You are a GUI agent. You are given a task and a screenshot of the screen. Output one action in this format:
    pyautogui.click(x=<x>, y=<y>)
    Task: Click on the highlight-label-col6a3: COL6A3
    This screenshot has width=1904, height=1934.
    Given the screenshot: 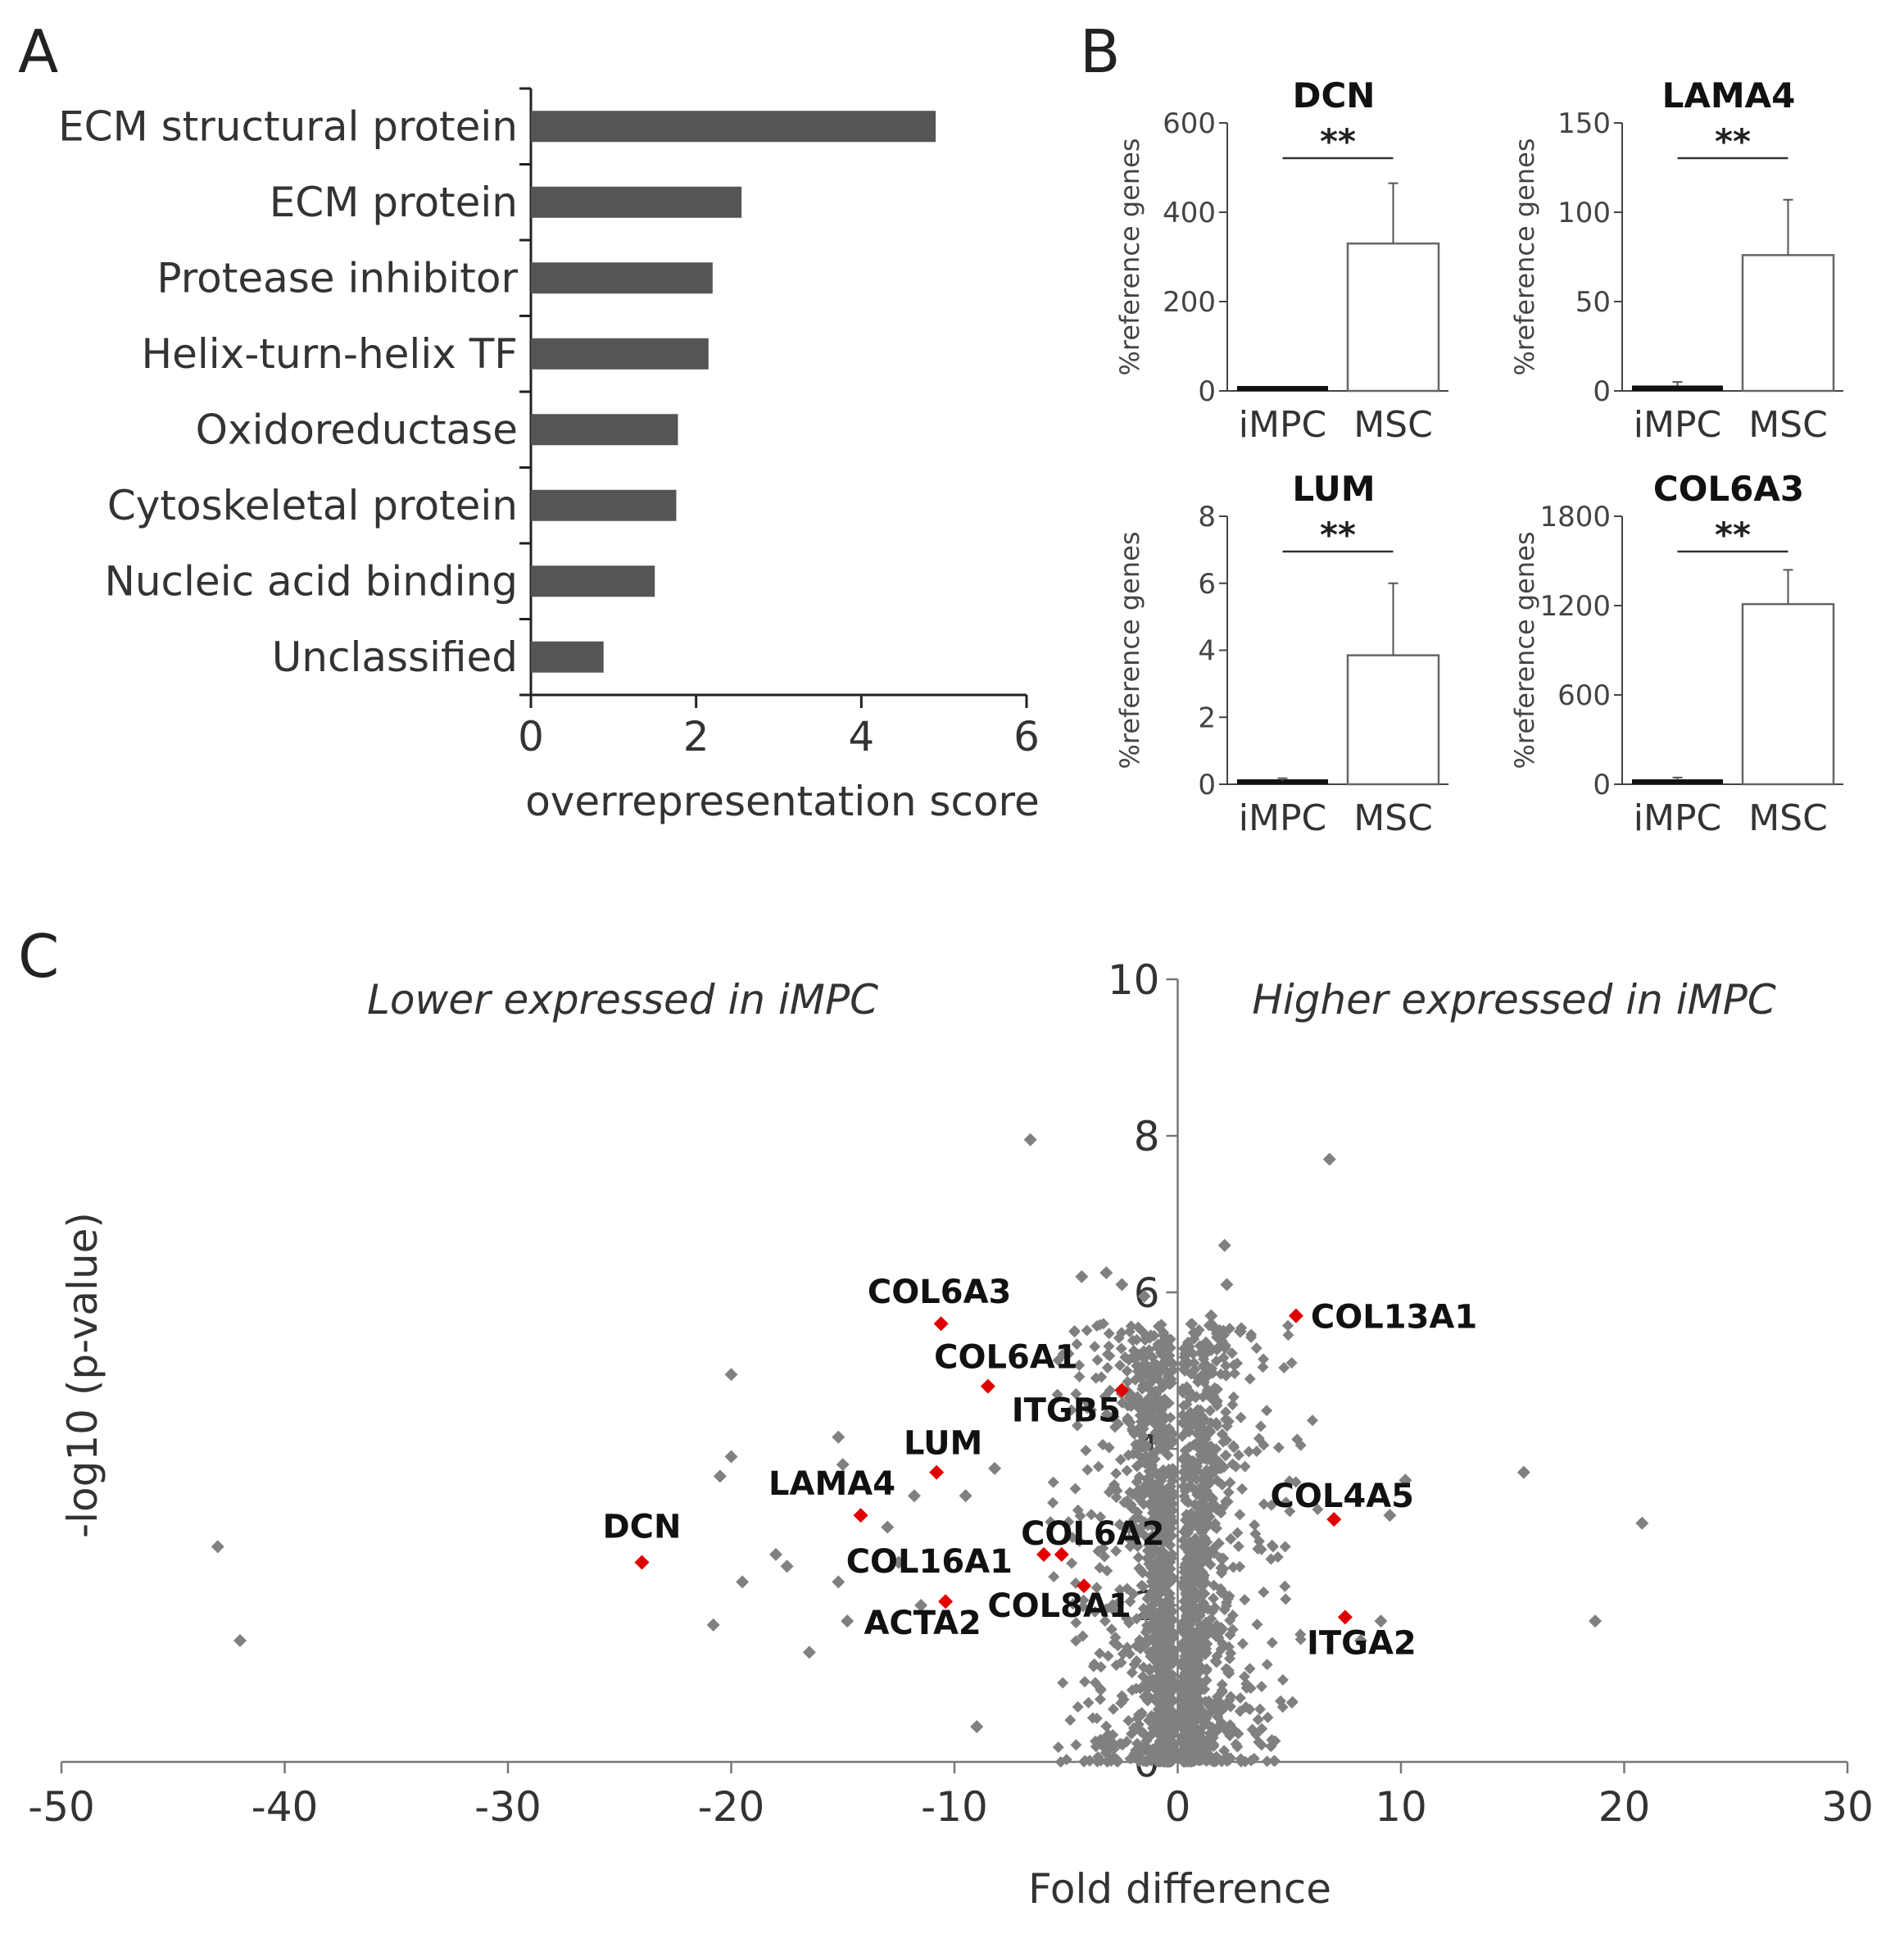 What is the action you would take?
    pyautogui.click(x=940, y=1292)
    